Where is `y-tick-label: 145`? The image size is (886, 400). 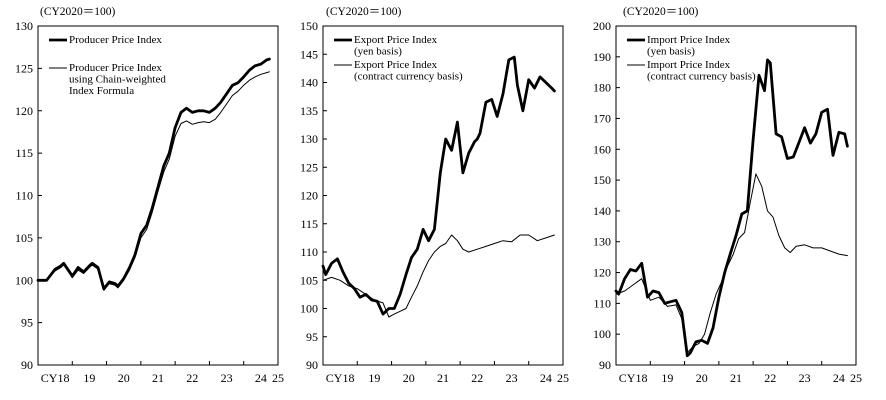 y-tick-label: 145 is located at coordinates (309, 54).